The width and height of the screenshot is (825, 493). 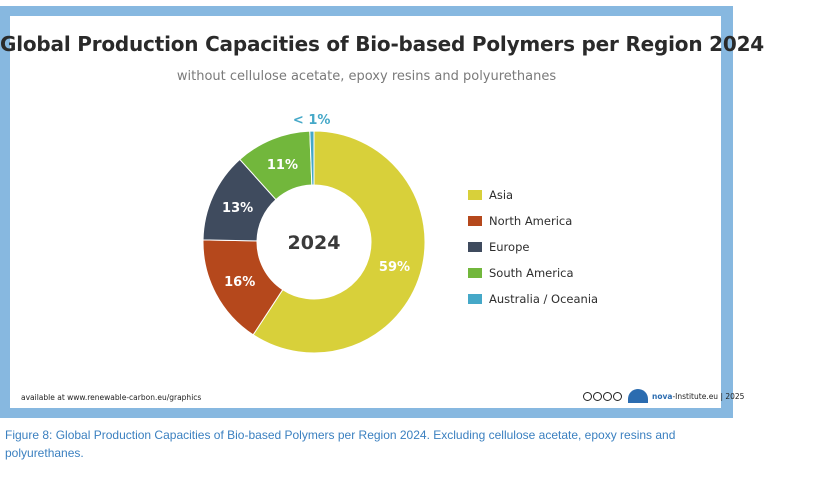 I want to click on legend-item-australia-oceania: Australia / Oceania, so click(x=533, y=299).